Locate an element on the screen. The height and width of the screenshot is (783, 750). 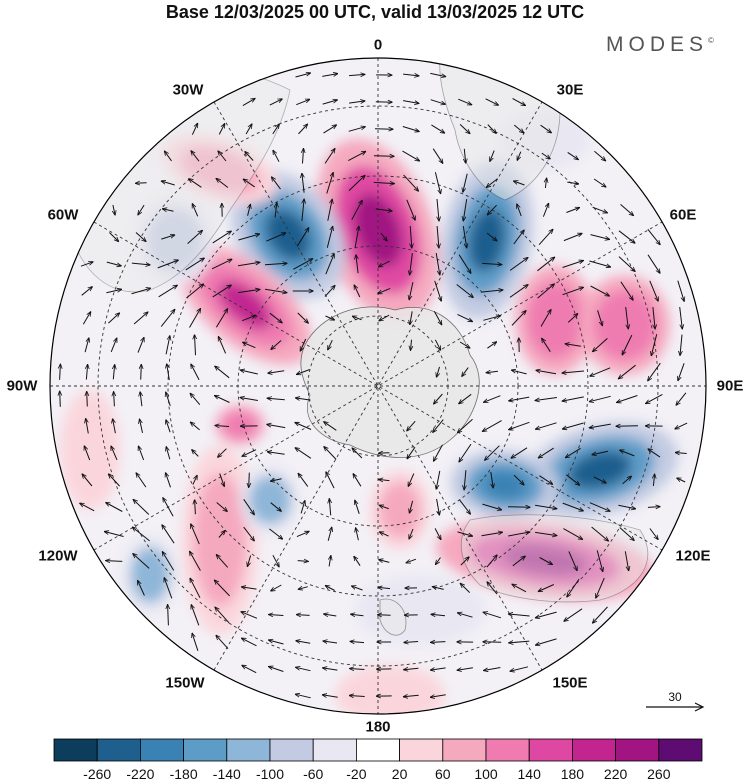
anomaly-cell is located at coordinates (390, 689).